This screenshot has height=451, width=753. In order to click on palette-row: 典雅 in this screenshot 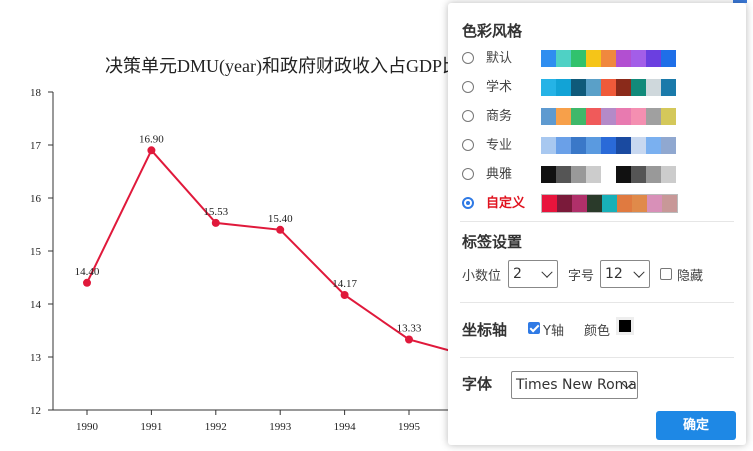, I will do `click(597, 176)`.